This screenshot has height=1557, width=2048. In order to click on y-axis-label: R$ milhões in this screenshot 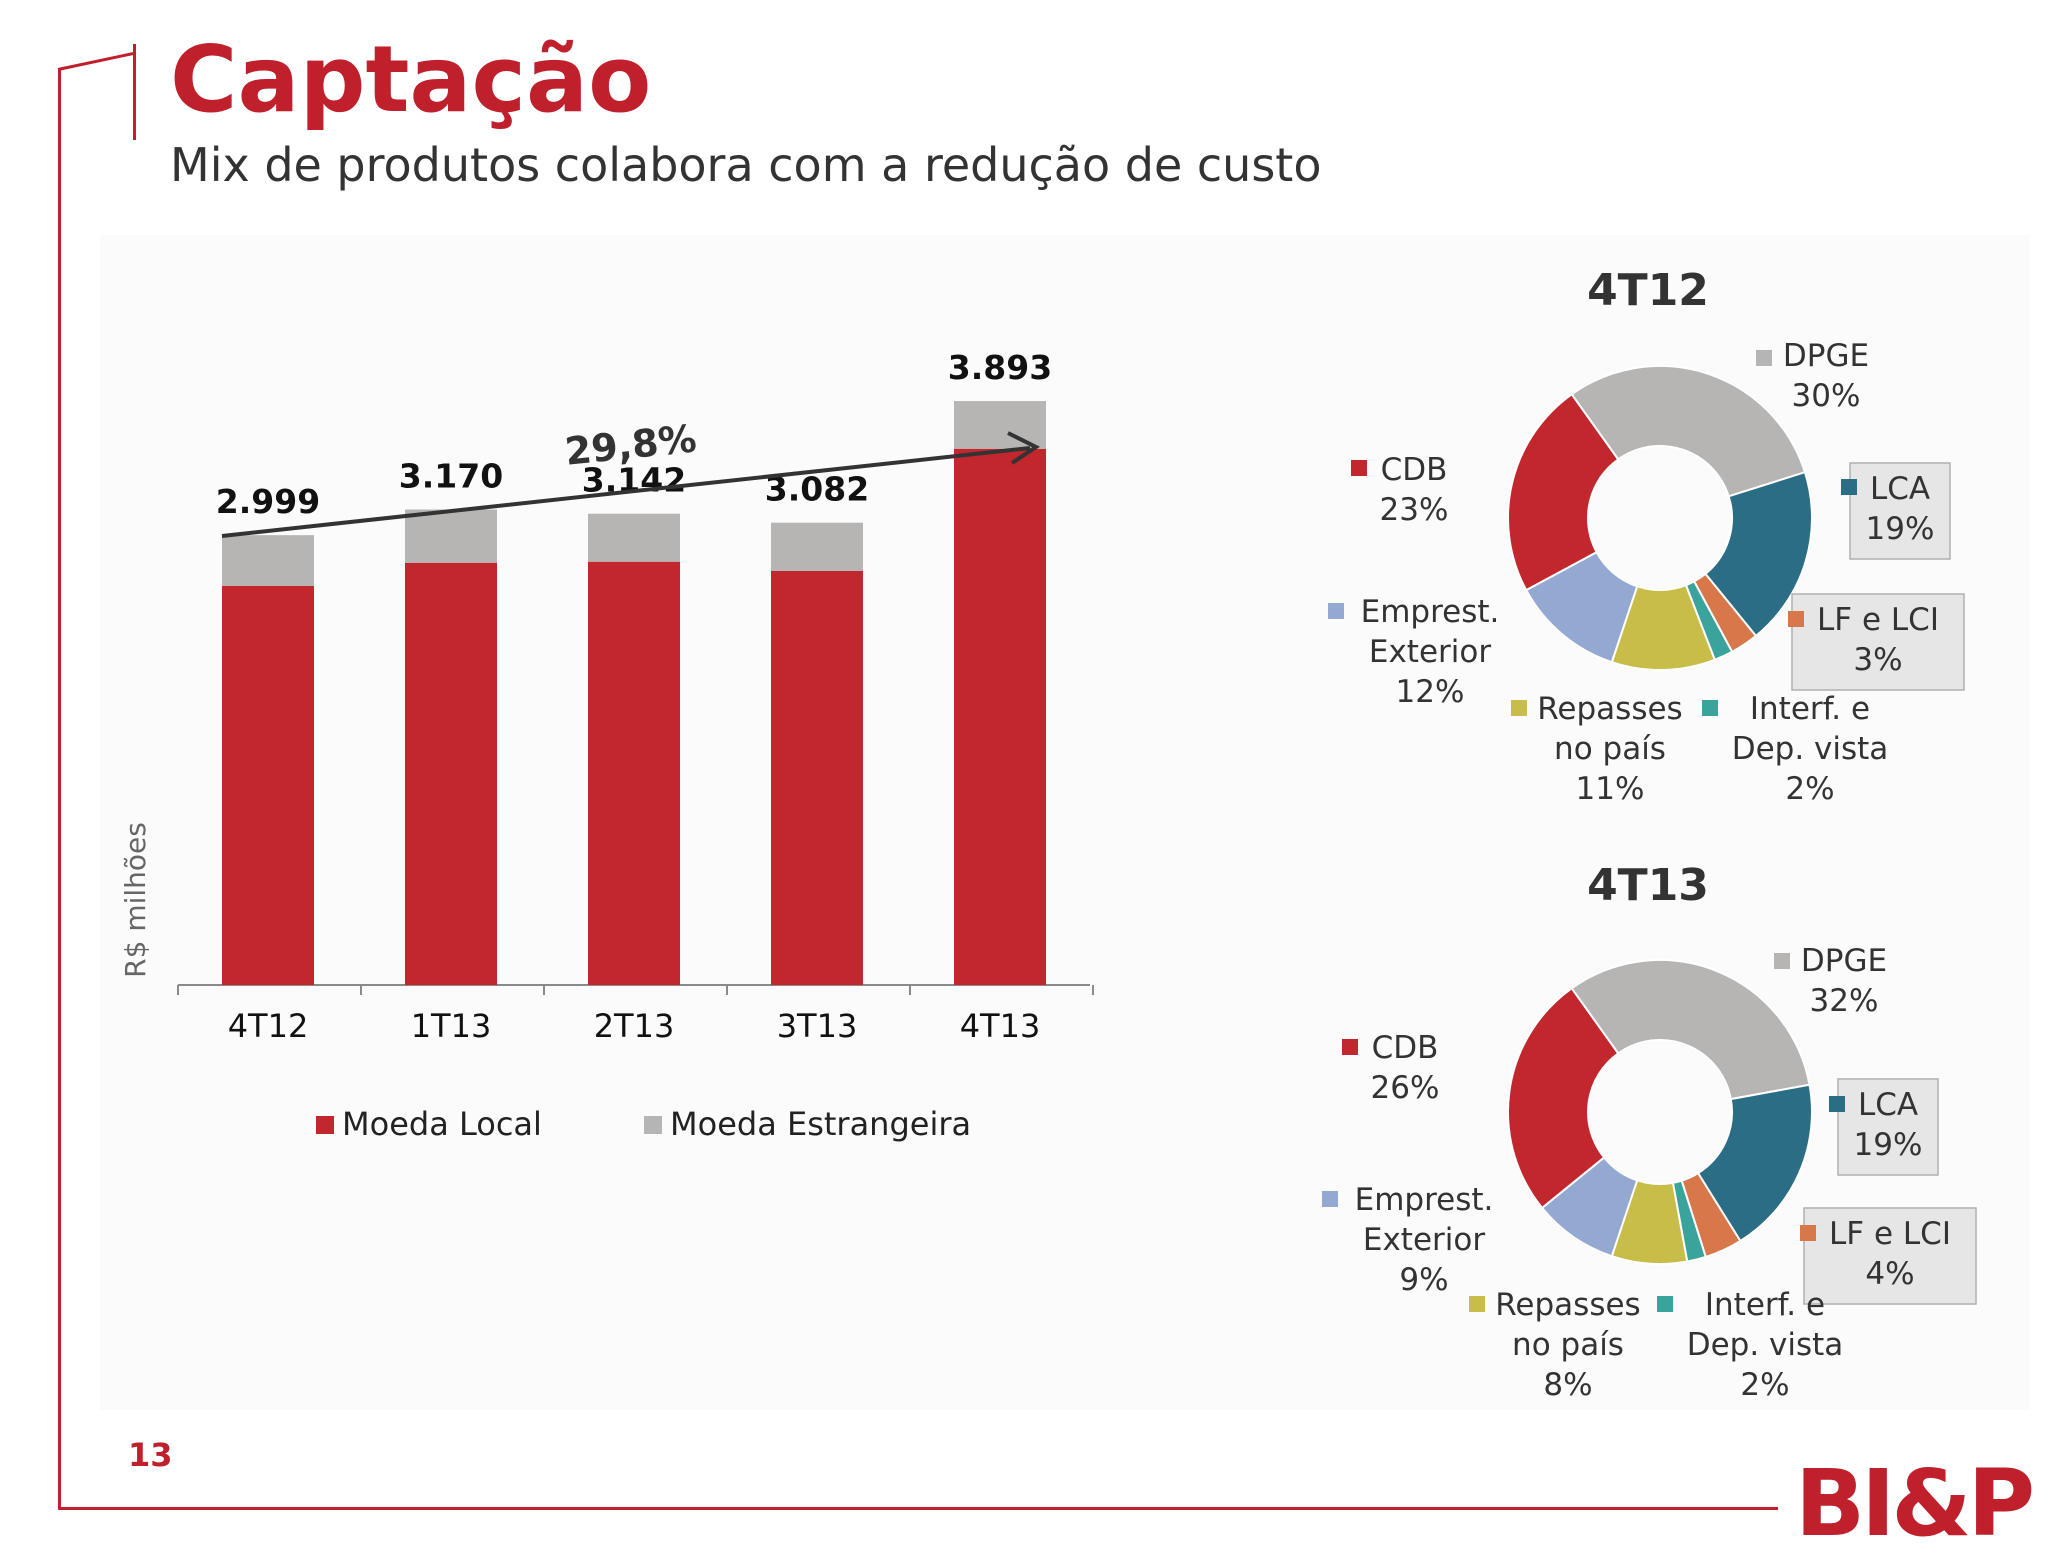, I will do `click(135, 900)`.